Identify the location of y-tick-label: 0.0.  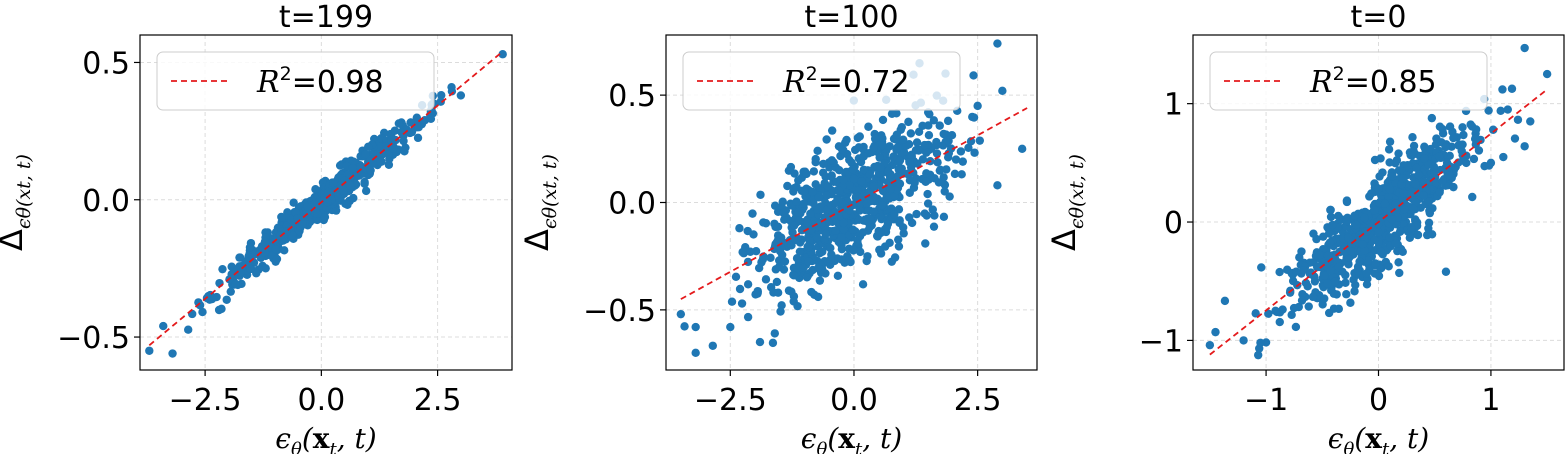
(106, 201).